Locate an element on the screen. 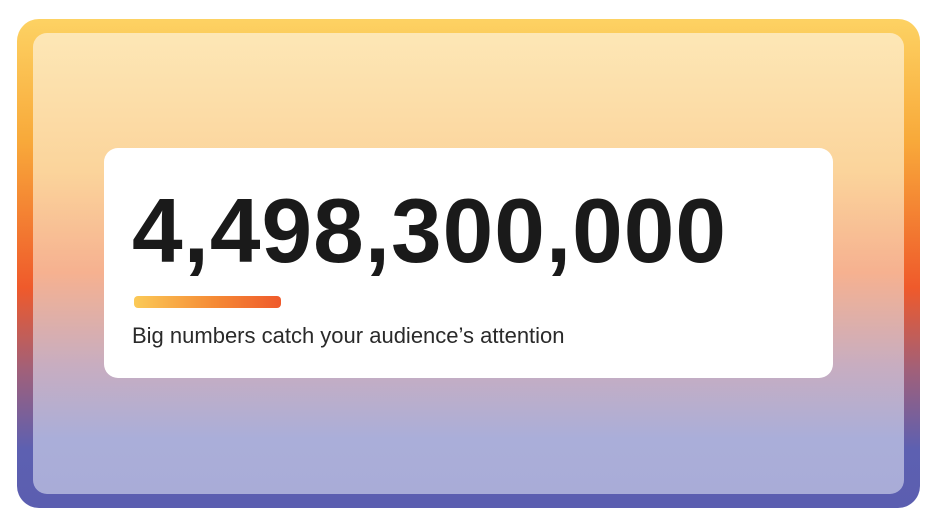  big-number: 4,498,300,000 is located at coordinates (429, 231).